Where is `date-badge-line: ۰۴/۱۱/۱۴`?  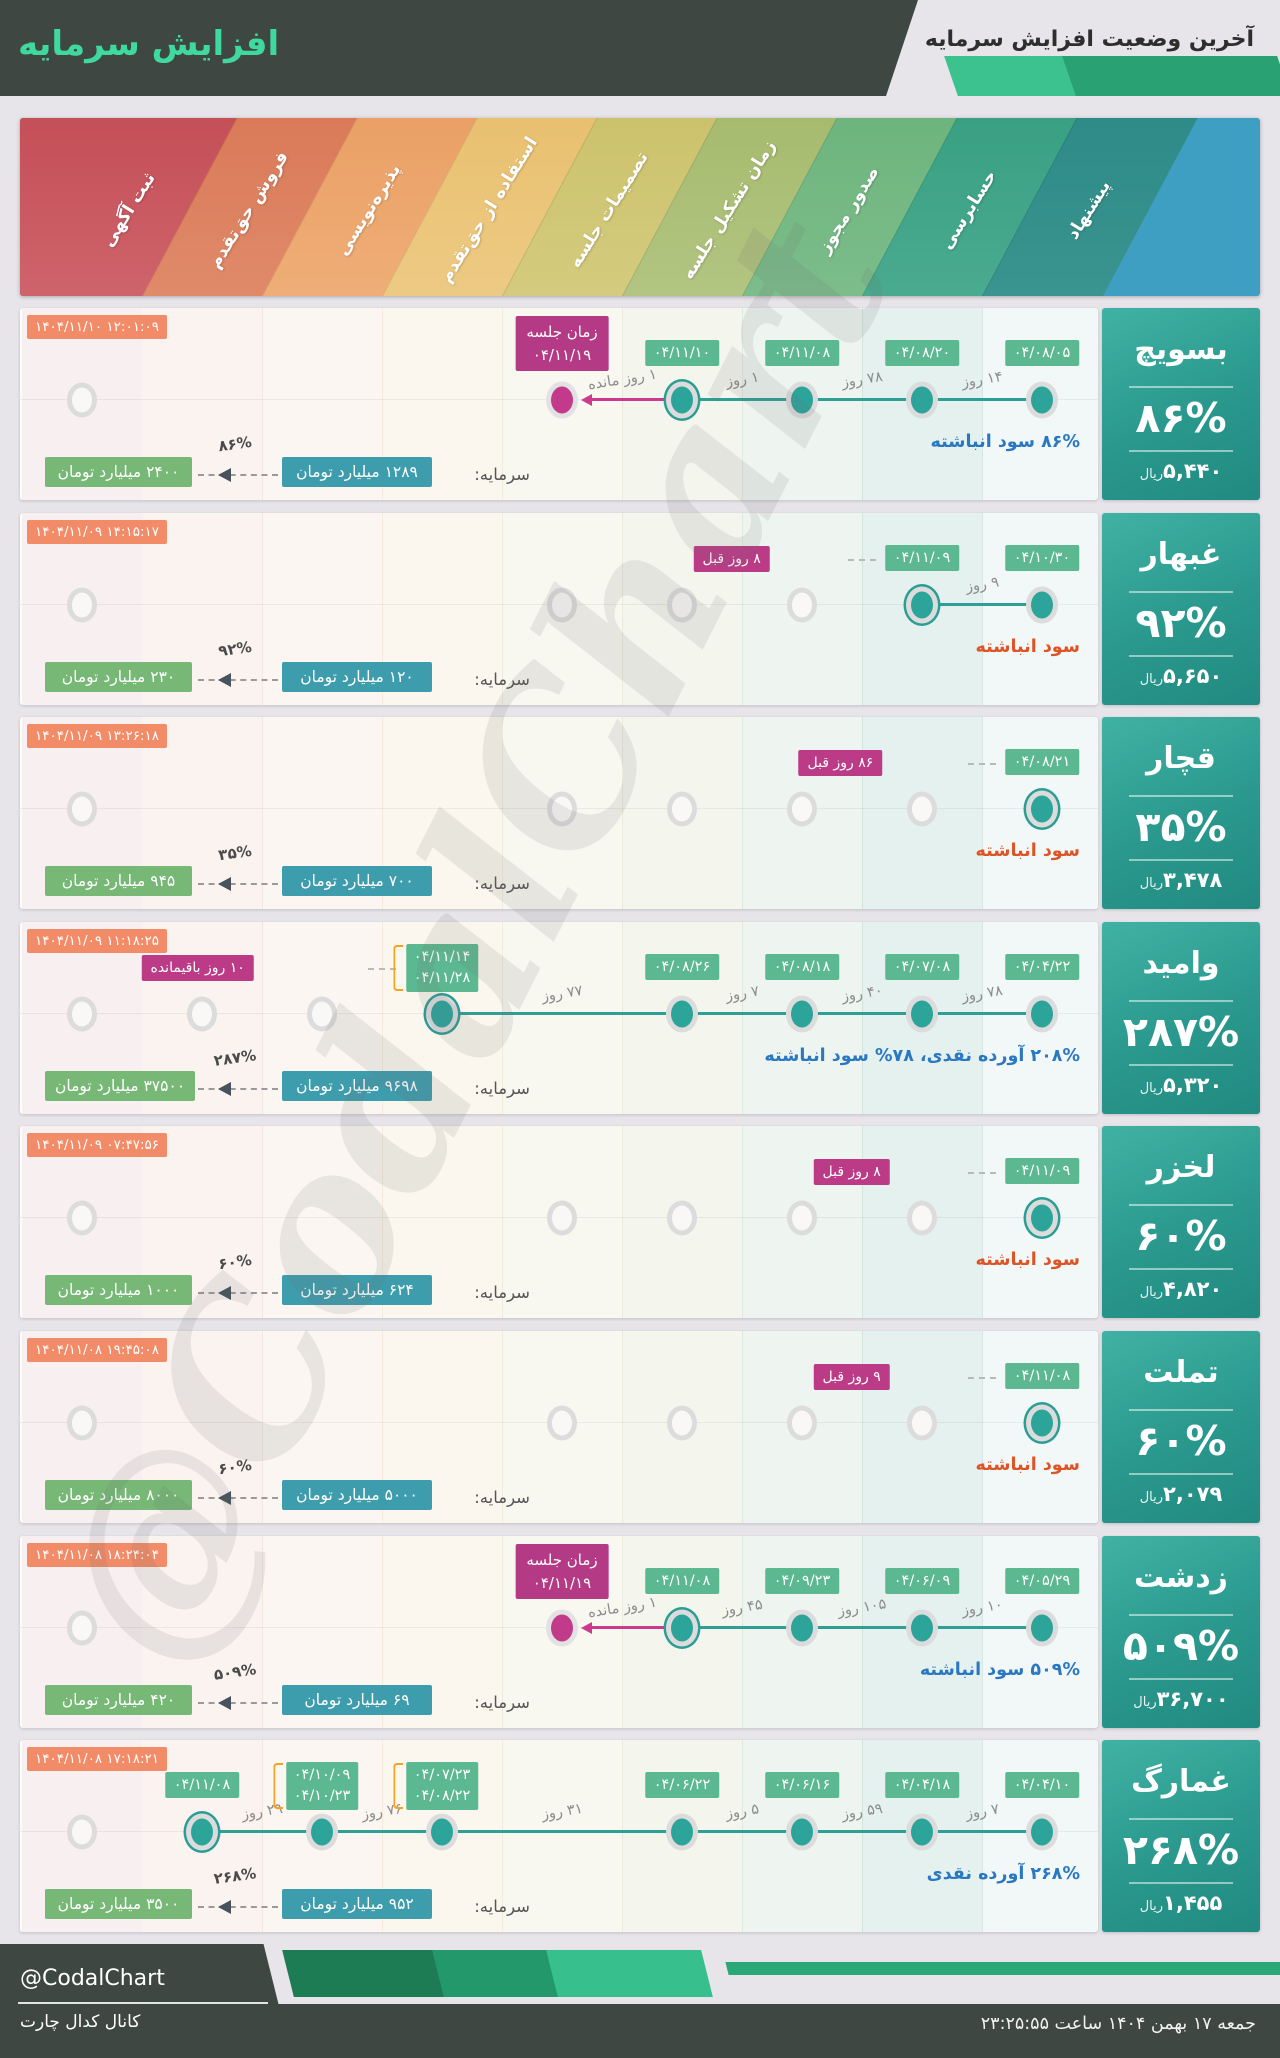 date-badge-line: ۰۴/۱۱/۱۴ is located at coordinates (442, 957).